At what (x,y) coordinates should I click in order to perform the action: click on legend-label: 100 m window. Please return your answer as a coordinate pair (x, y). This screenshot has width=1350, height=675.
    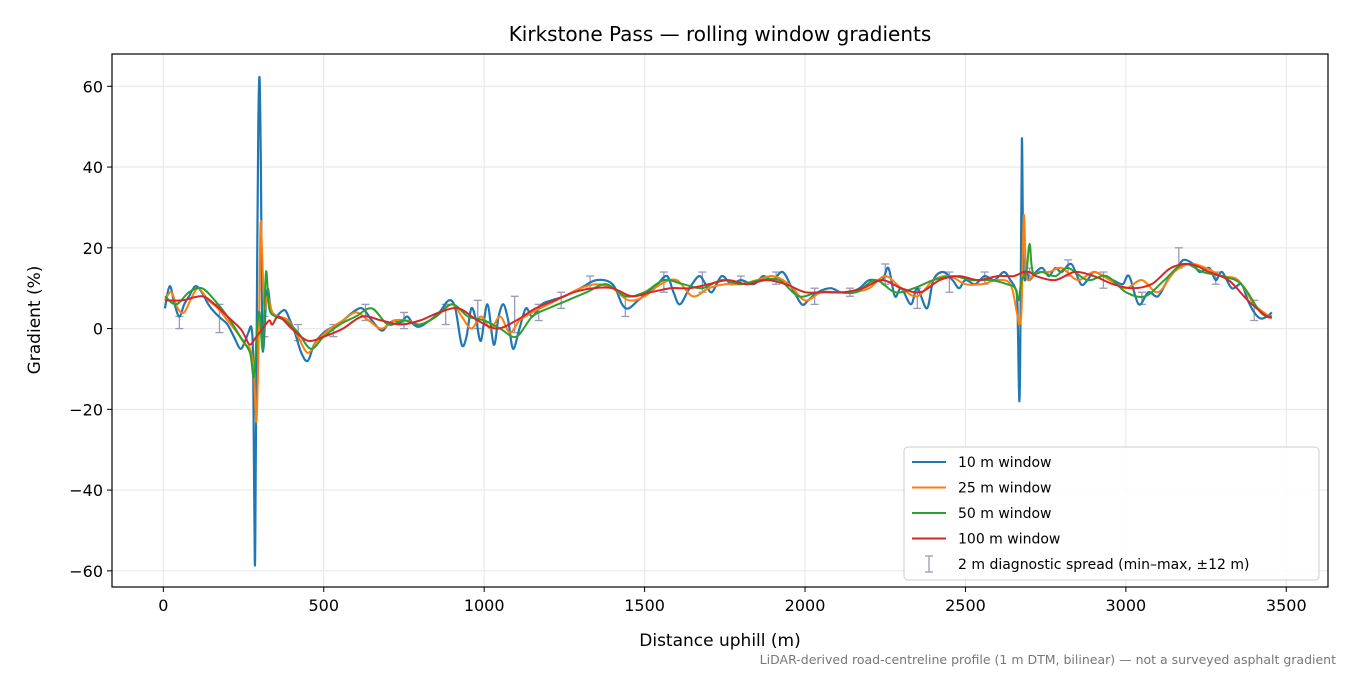
    Looking at the image, I should click on (1009, 540).